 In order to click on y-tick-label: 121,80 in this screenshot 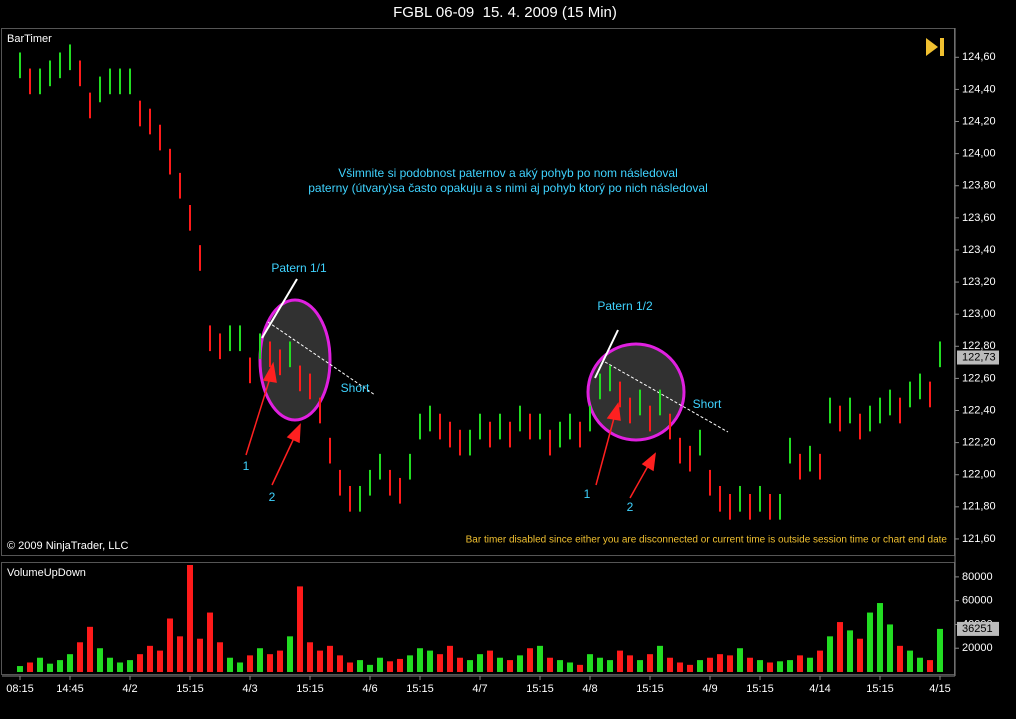, I will do `click(979, 507)`.